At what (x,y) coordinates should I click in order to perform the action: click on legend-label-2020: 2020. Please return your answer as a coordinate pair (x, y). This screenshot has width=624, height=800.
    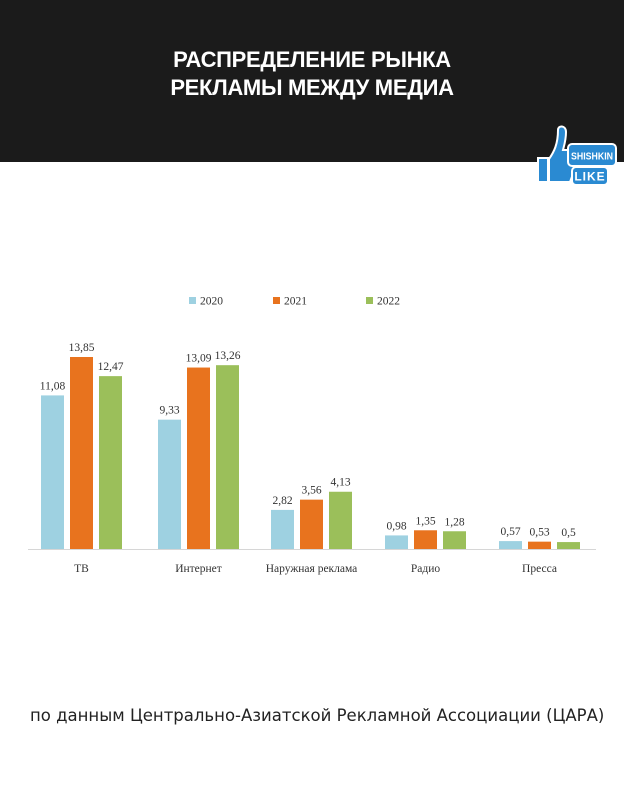
    Looking at the image, I should click on (211, 302).